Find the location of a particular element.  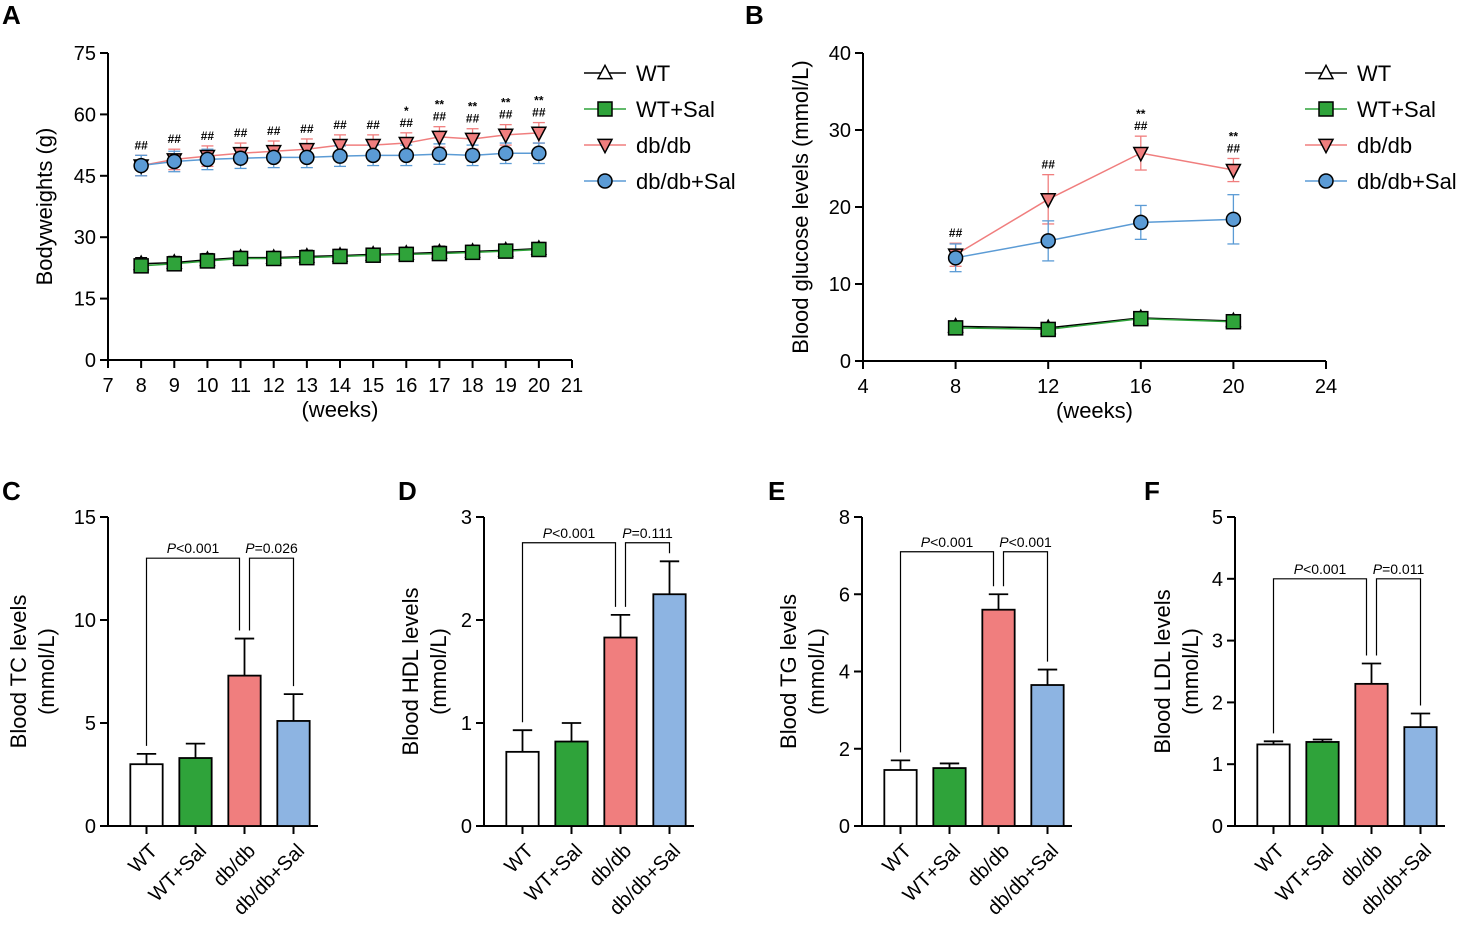

legend-marker-wt is located at coordinates (1326, 71).